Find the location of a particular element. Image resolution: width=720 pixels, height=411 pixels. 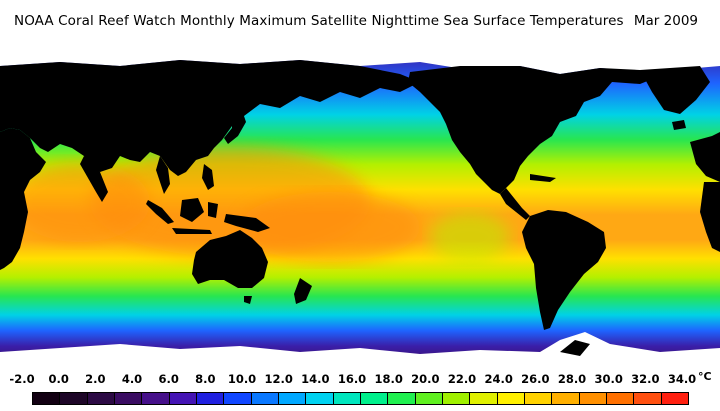

antarctica-ice is located at coordinates (360, 348).